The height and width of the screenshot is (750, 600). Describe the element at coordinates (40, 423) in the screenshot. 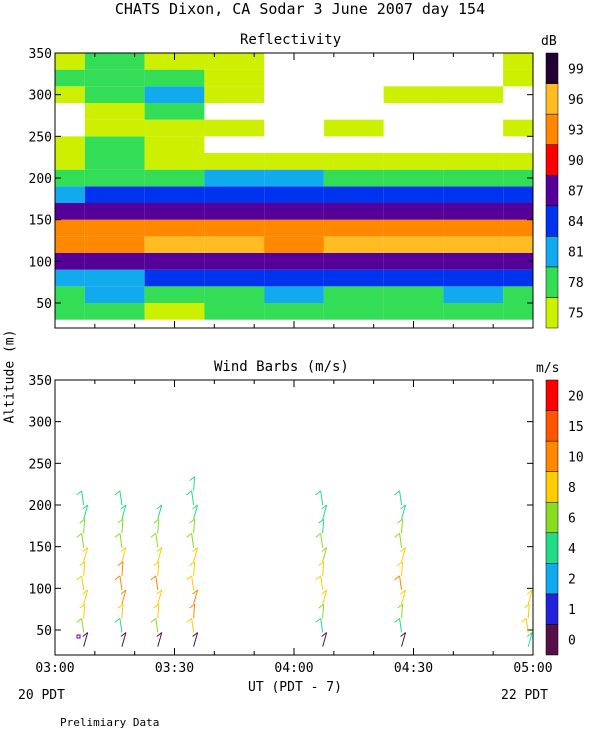

I see `y-tick-label: 300` at that location.